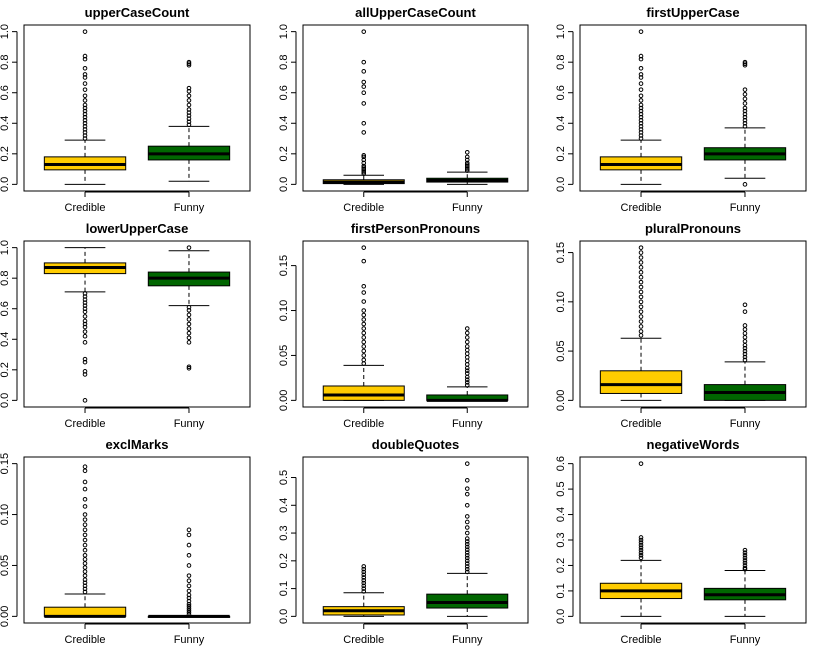 The image size is (832, 650). I want to click on y-tick-label: 0.4, so click(284, 123).